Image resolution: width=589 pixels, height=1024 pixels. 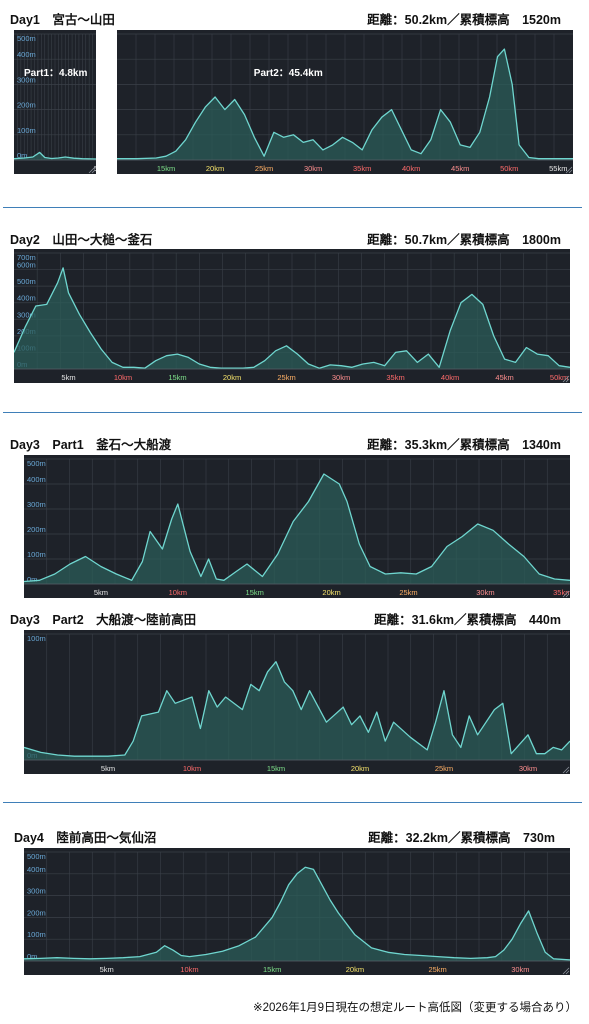 I want to click on y-tick-label: 700m, so click(x=26, y=257).